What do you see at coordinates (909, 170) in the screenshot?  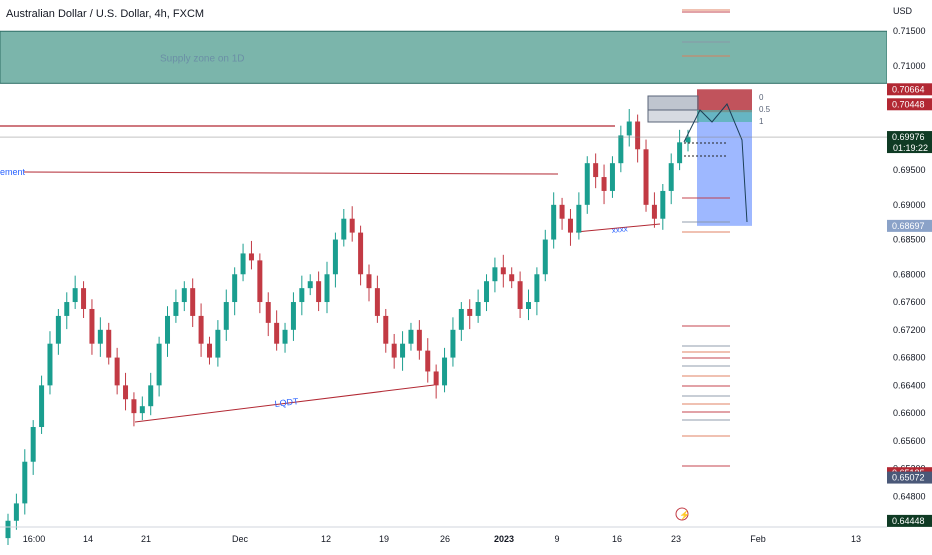 I see `y-tick-label: 0.69500` at bounding box center [909, 170].